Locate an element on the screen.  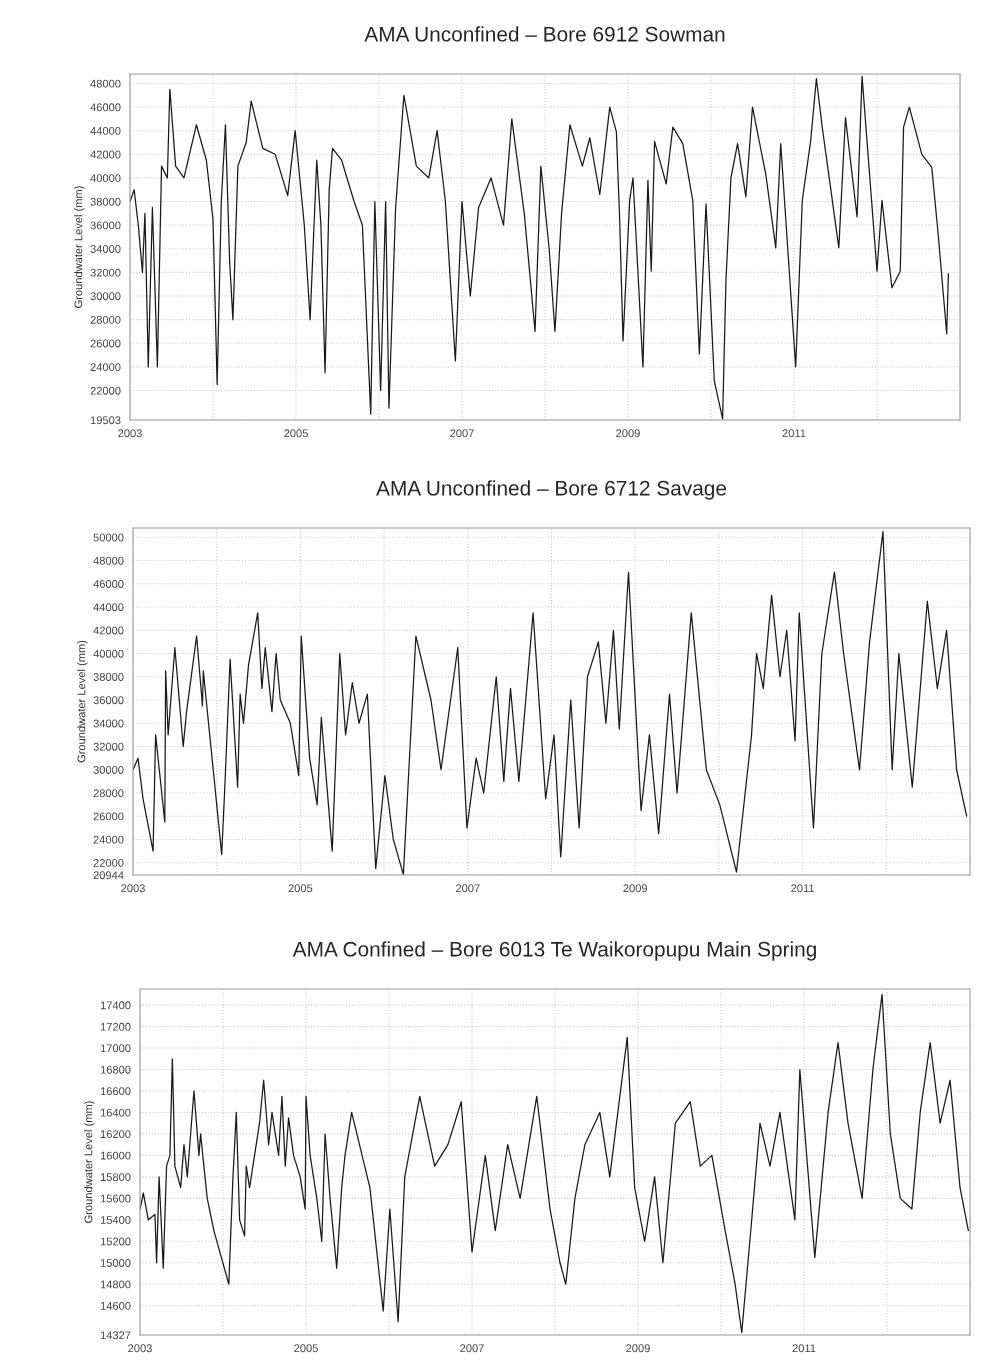
chart-title: AMA Unconfined – Bore 6912 Sowman is located at coordinates (544, 34).